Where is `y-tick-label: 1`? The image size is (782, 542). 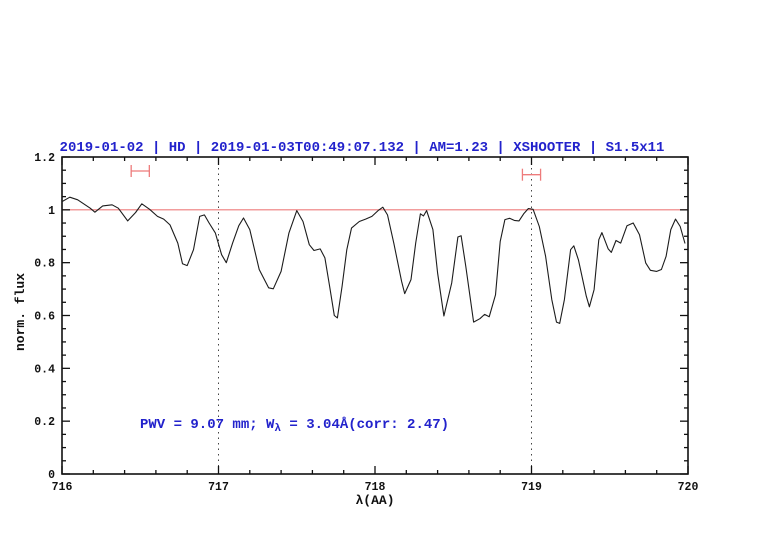
y-tick-label: 1 is located at coordinates (51, 211).